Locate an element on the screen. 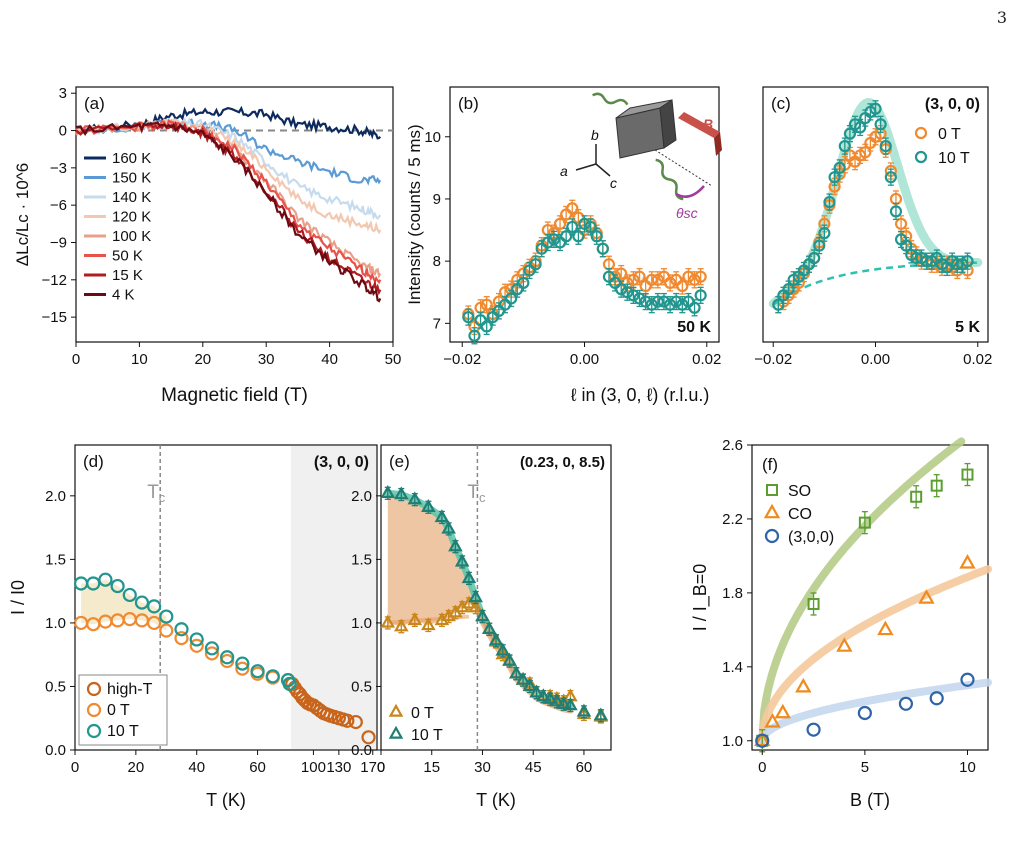 Image resolution: width=1015 pixels, height=857 pixels. series-line-50-K is located at coordinates (228, 202).